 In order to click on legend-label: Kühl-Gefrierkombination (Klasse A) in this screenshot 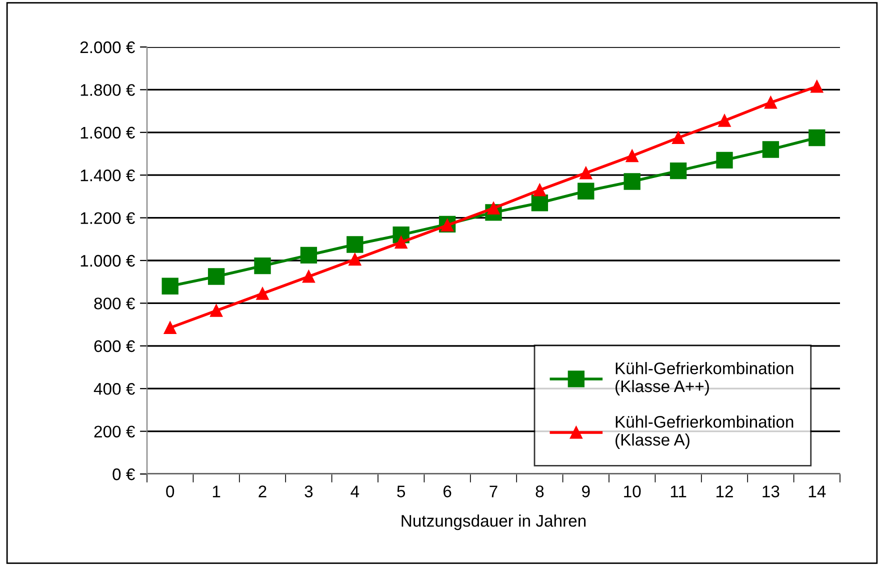, I will do `click(705, 432)`.